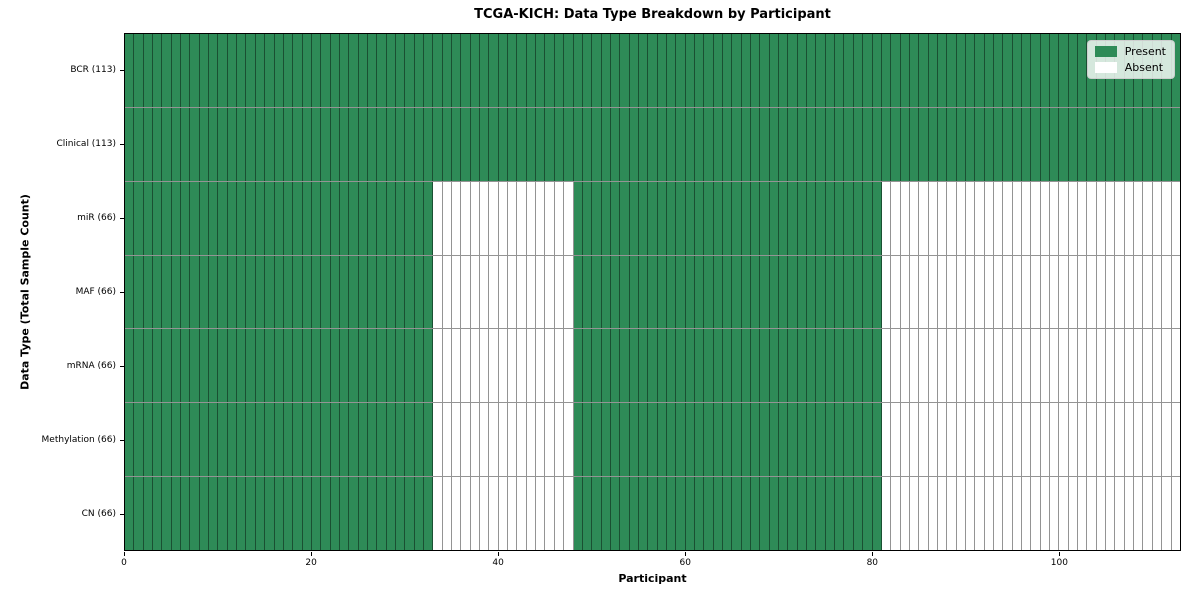 Image resolution: width=1200 pixels, height=600 pixels. What do you see at coordinates (122, 366) in the screenshot?
I see `y-tick-mark` at bounding box center [122, 366].